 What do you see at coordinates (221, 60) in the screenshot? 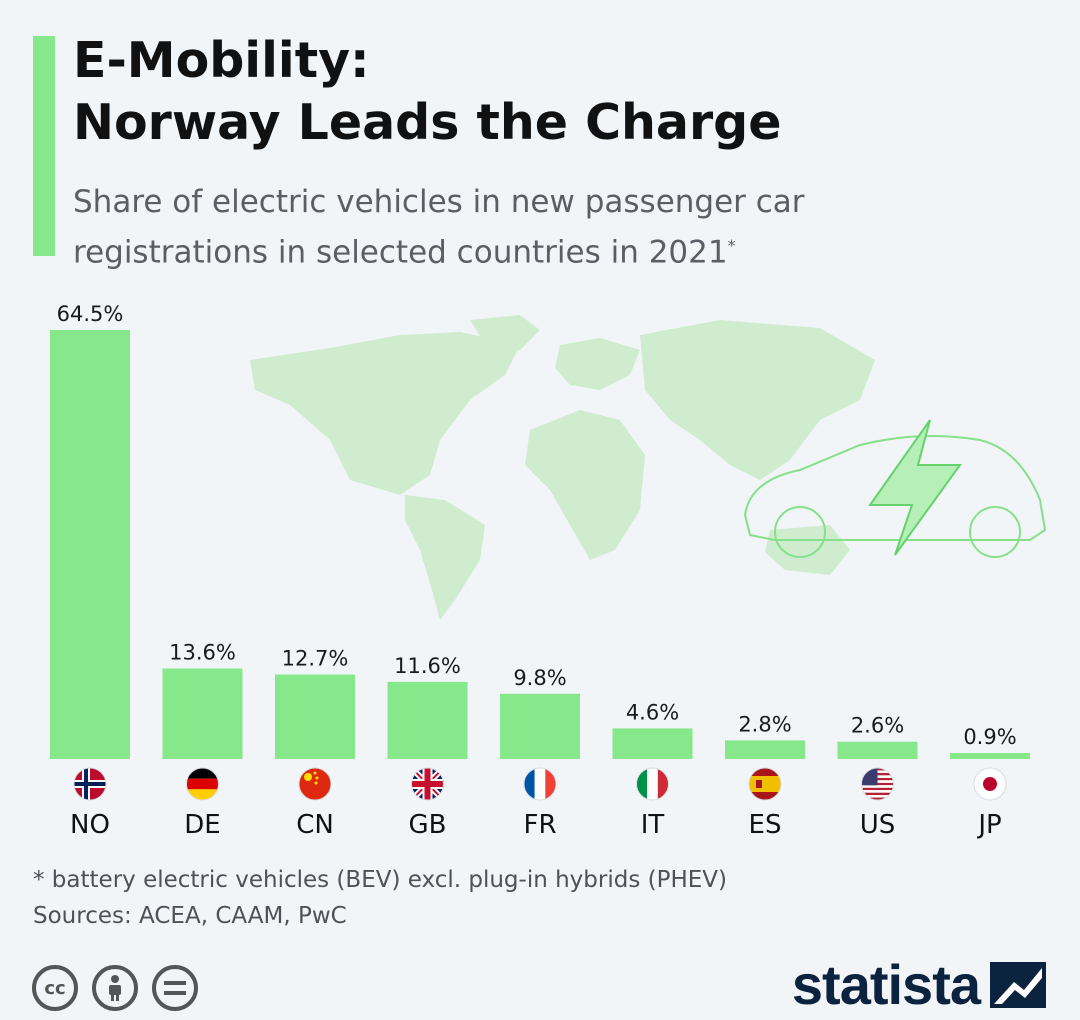
I see `title-line-1: E-Mobility:` at bounding box center [221, 60].